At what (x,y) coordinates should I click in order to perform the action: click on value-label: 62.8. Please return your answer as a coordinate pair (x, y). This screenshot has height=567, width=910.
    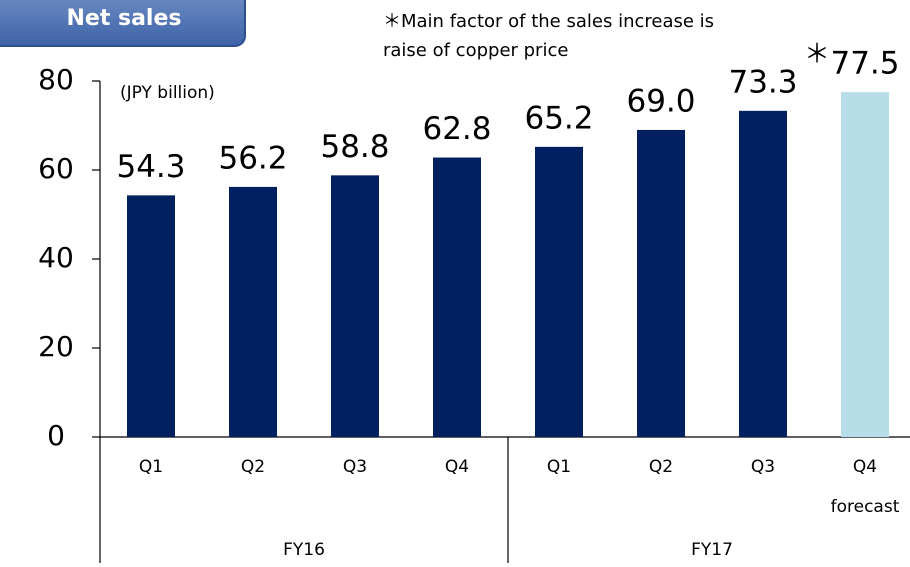
    Looking at the image, I should click on (456, 129).